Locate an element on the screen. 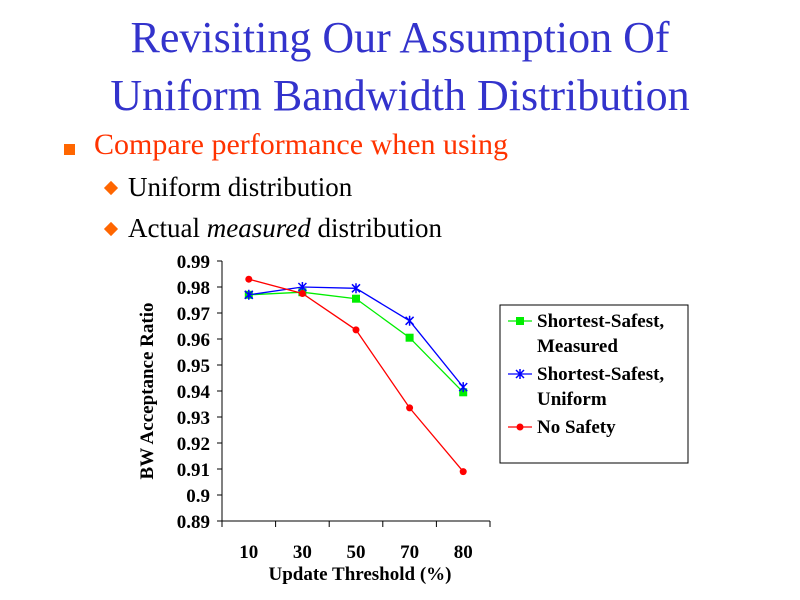 The height and width of the screenshot is (600, 800). y-tick-label: 0.91 is located at coordinates (193, 470).